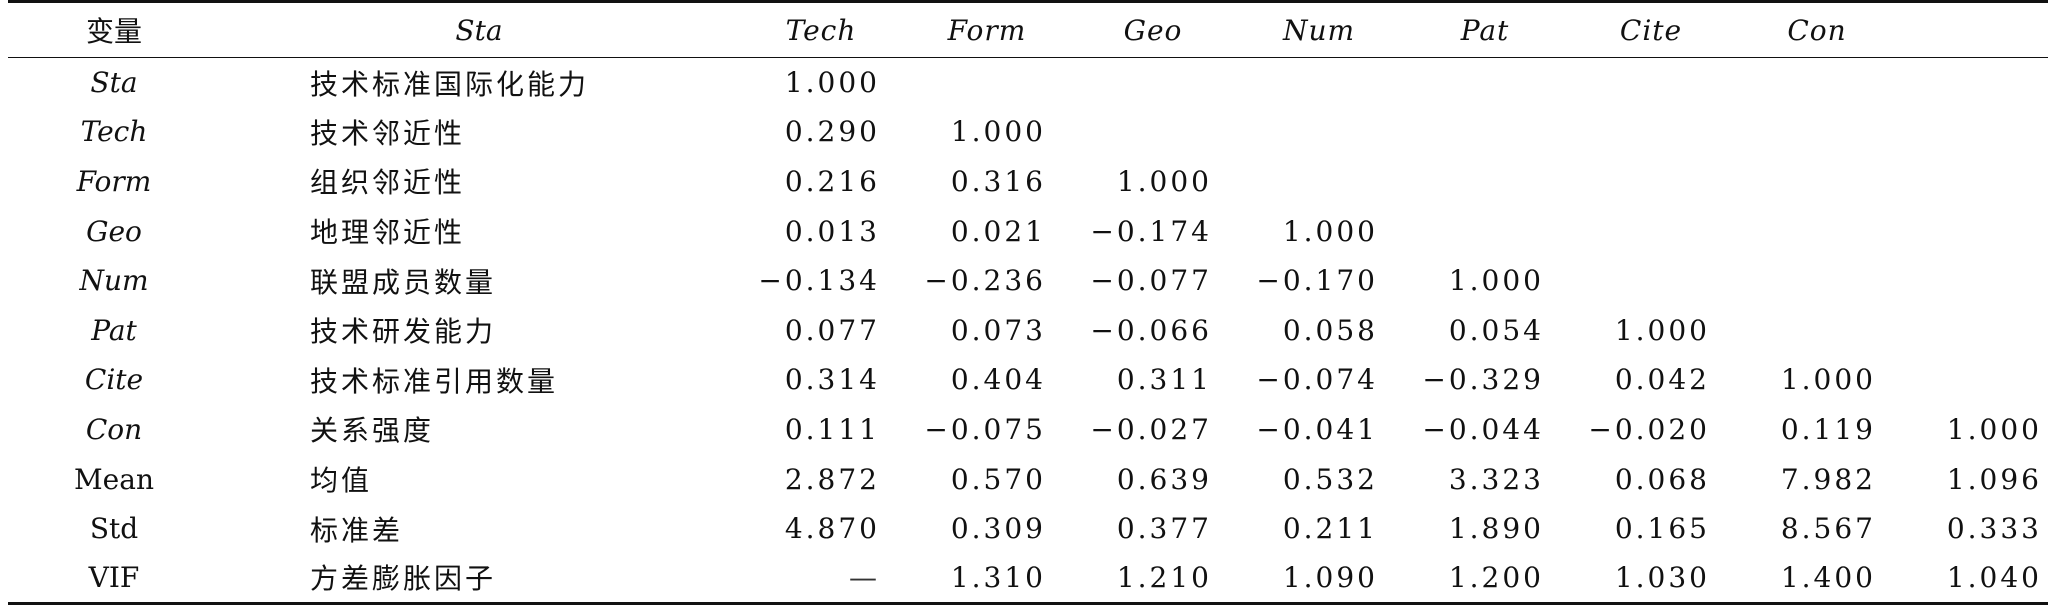 This screenshot has height=608, width=2048. Describe the element at coordinates (832, 132) in the screenshot. I see `cell-value: 0.290` at that location.